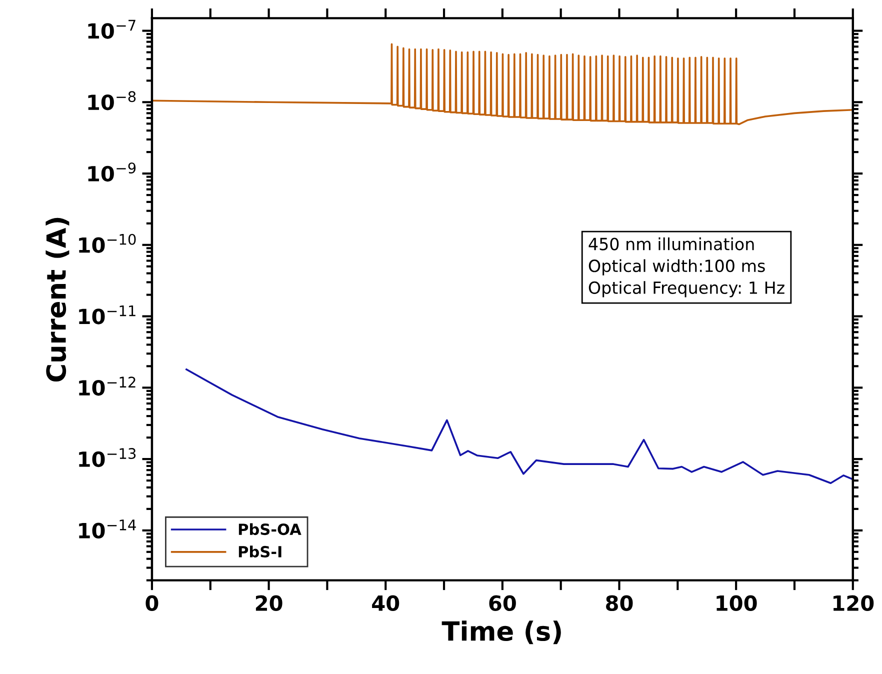  I want to click on x-tick-label: 0, so click(152, 603).